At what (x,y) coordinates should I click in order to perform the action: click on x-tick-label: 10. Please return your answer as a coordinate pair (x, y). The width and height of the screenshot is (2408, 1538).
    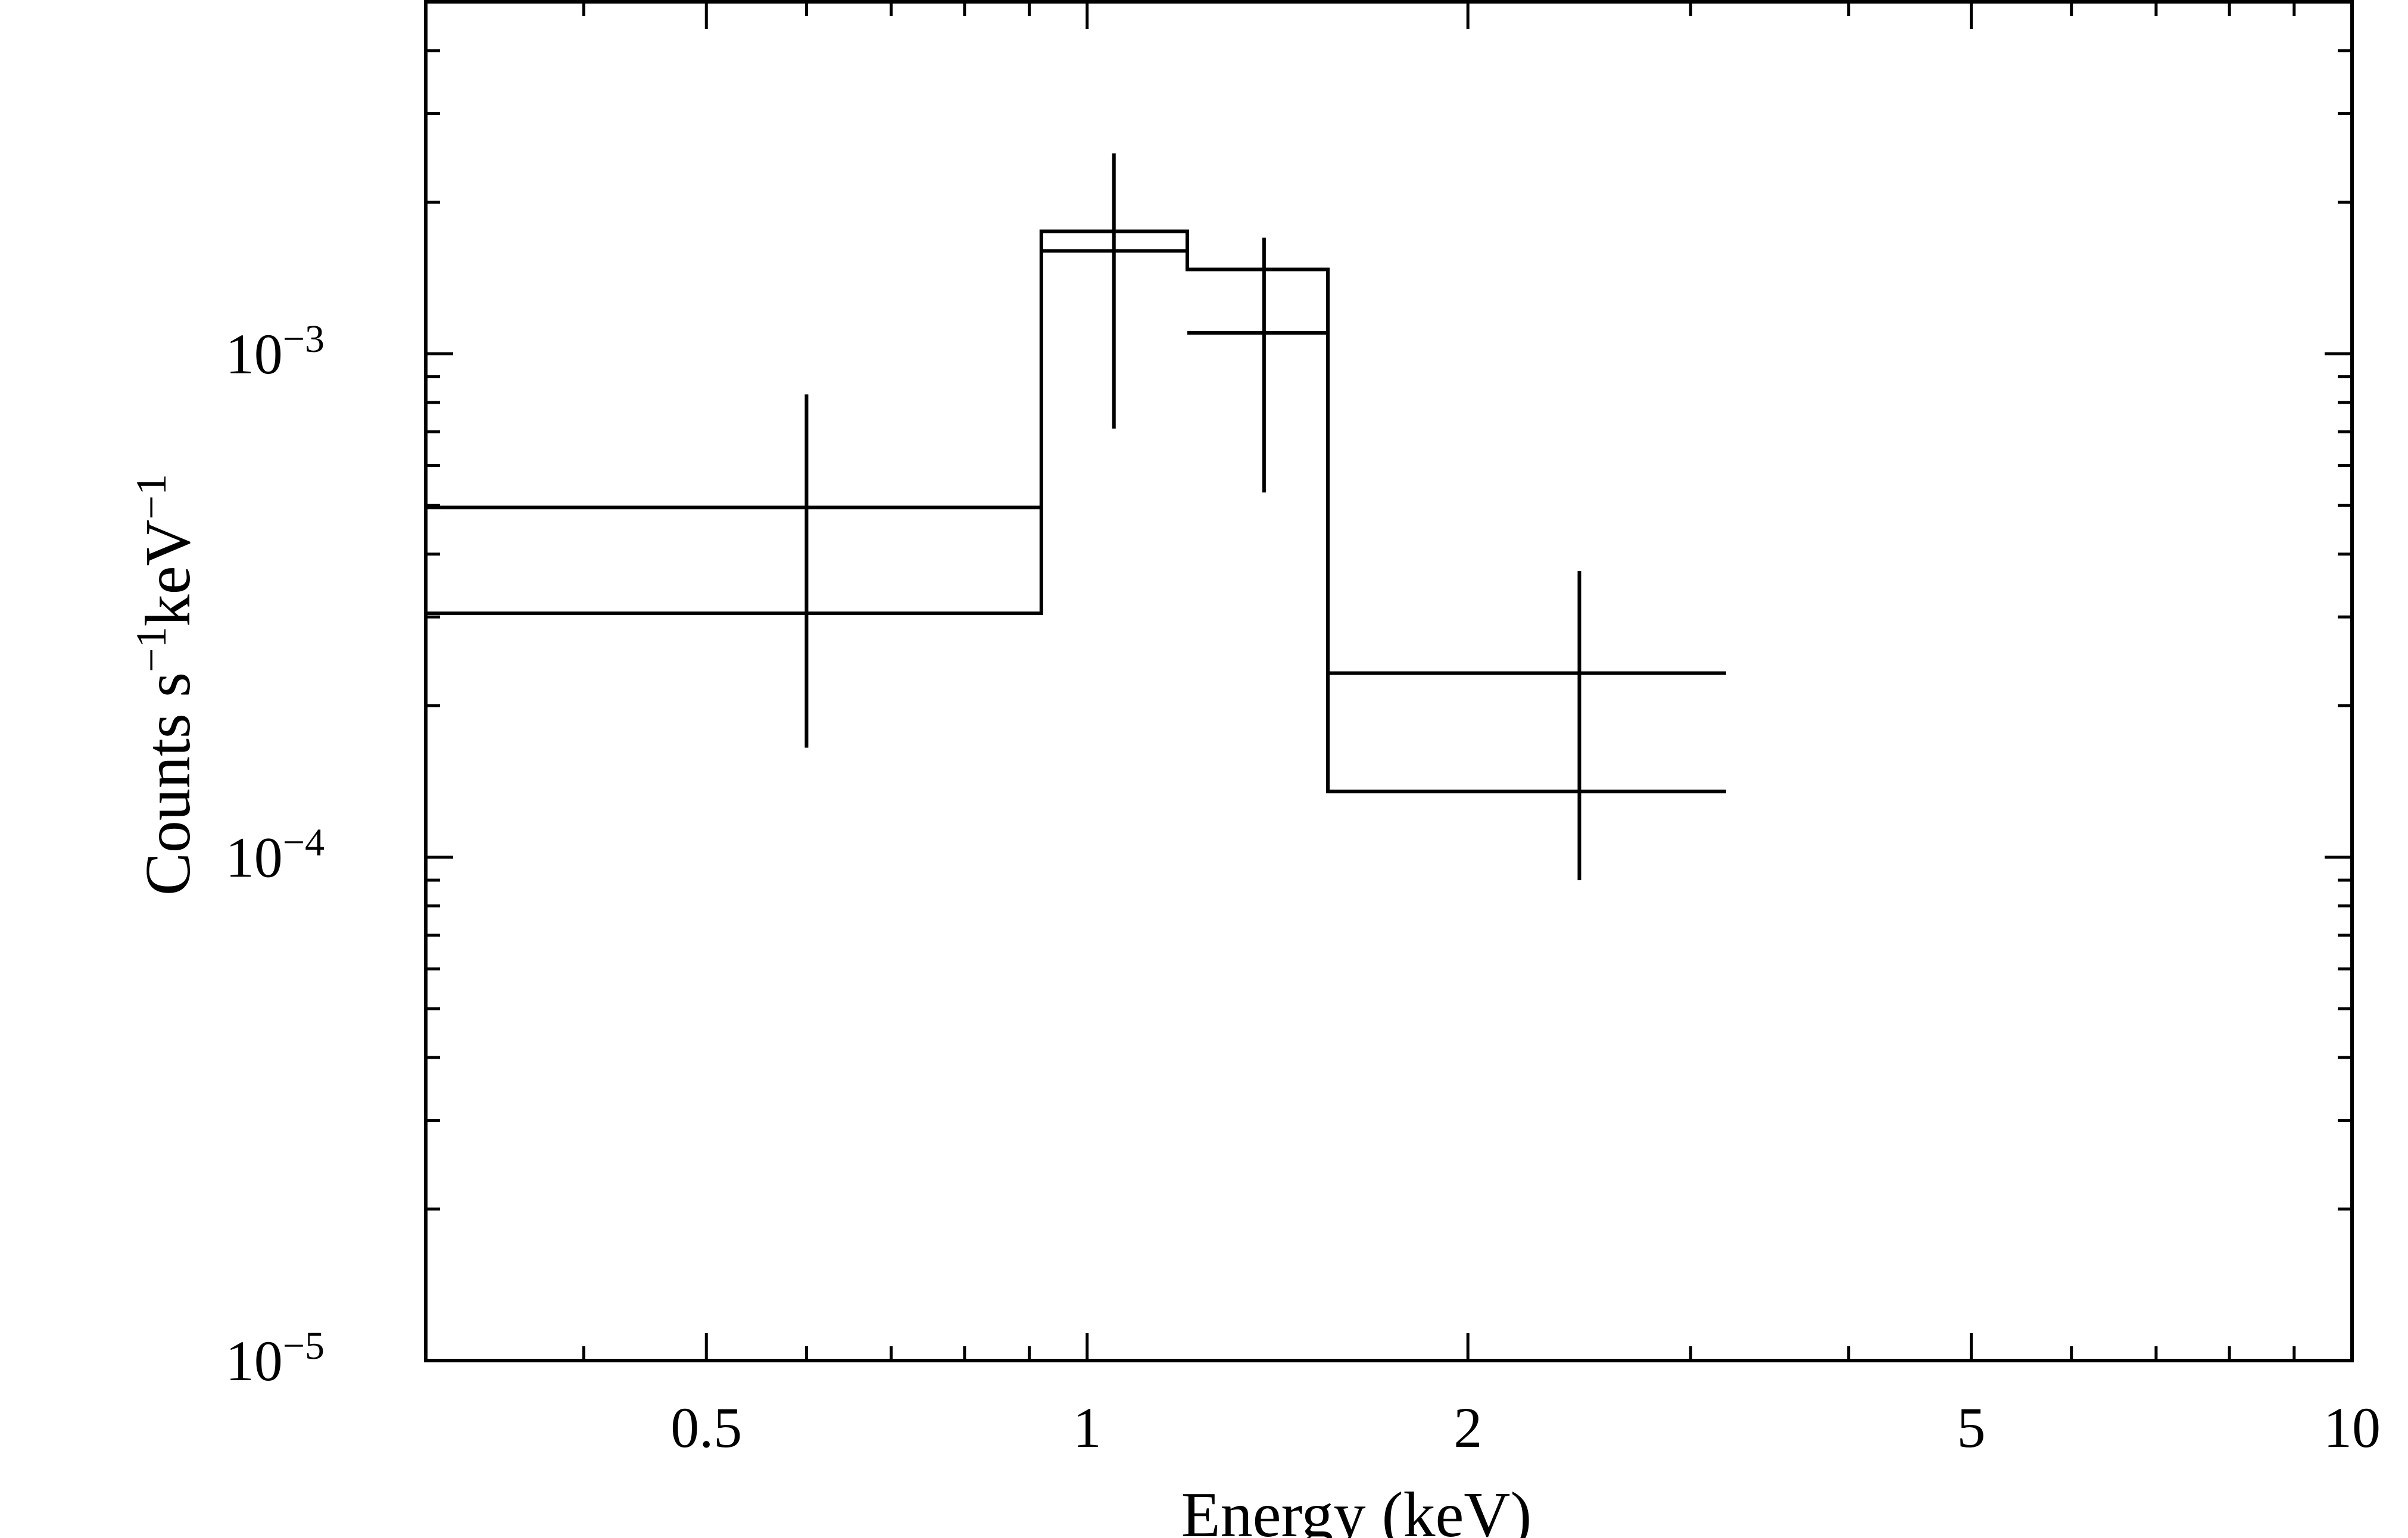
    Looking at the image, I should click on (2352, 1427).